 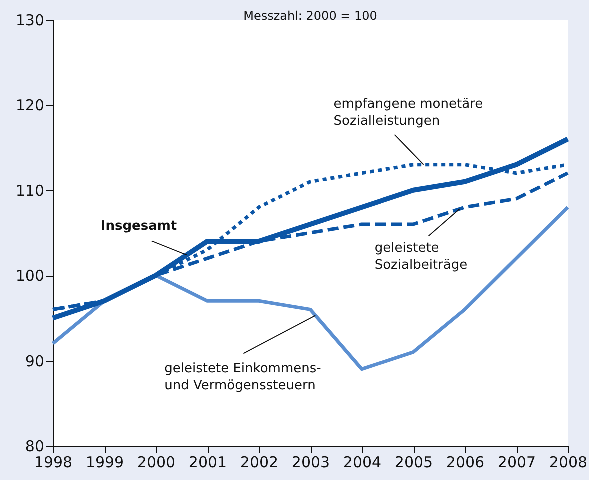 I want to click on chart-title: Messzahl: 2000 = 100, so click(x=311, y=16).